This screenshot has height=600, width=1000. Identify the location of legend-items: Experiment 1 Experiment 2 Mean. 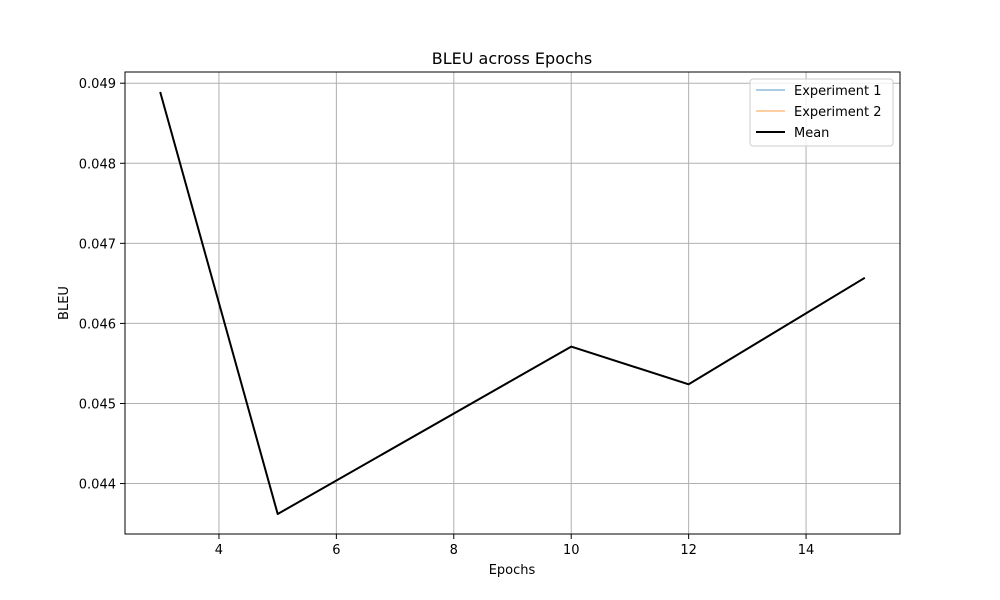
(819, 112).